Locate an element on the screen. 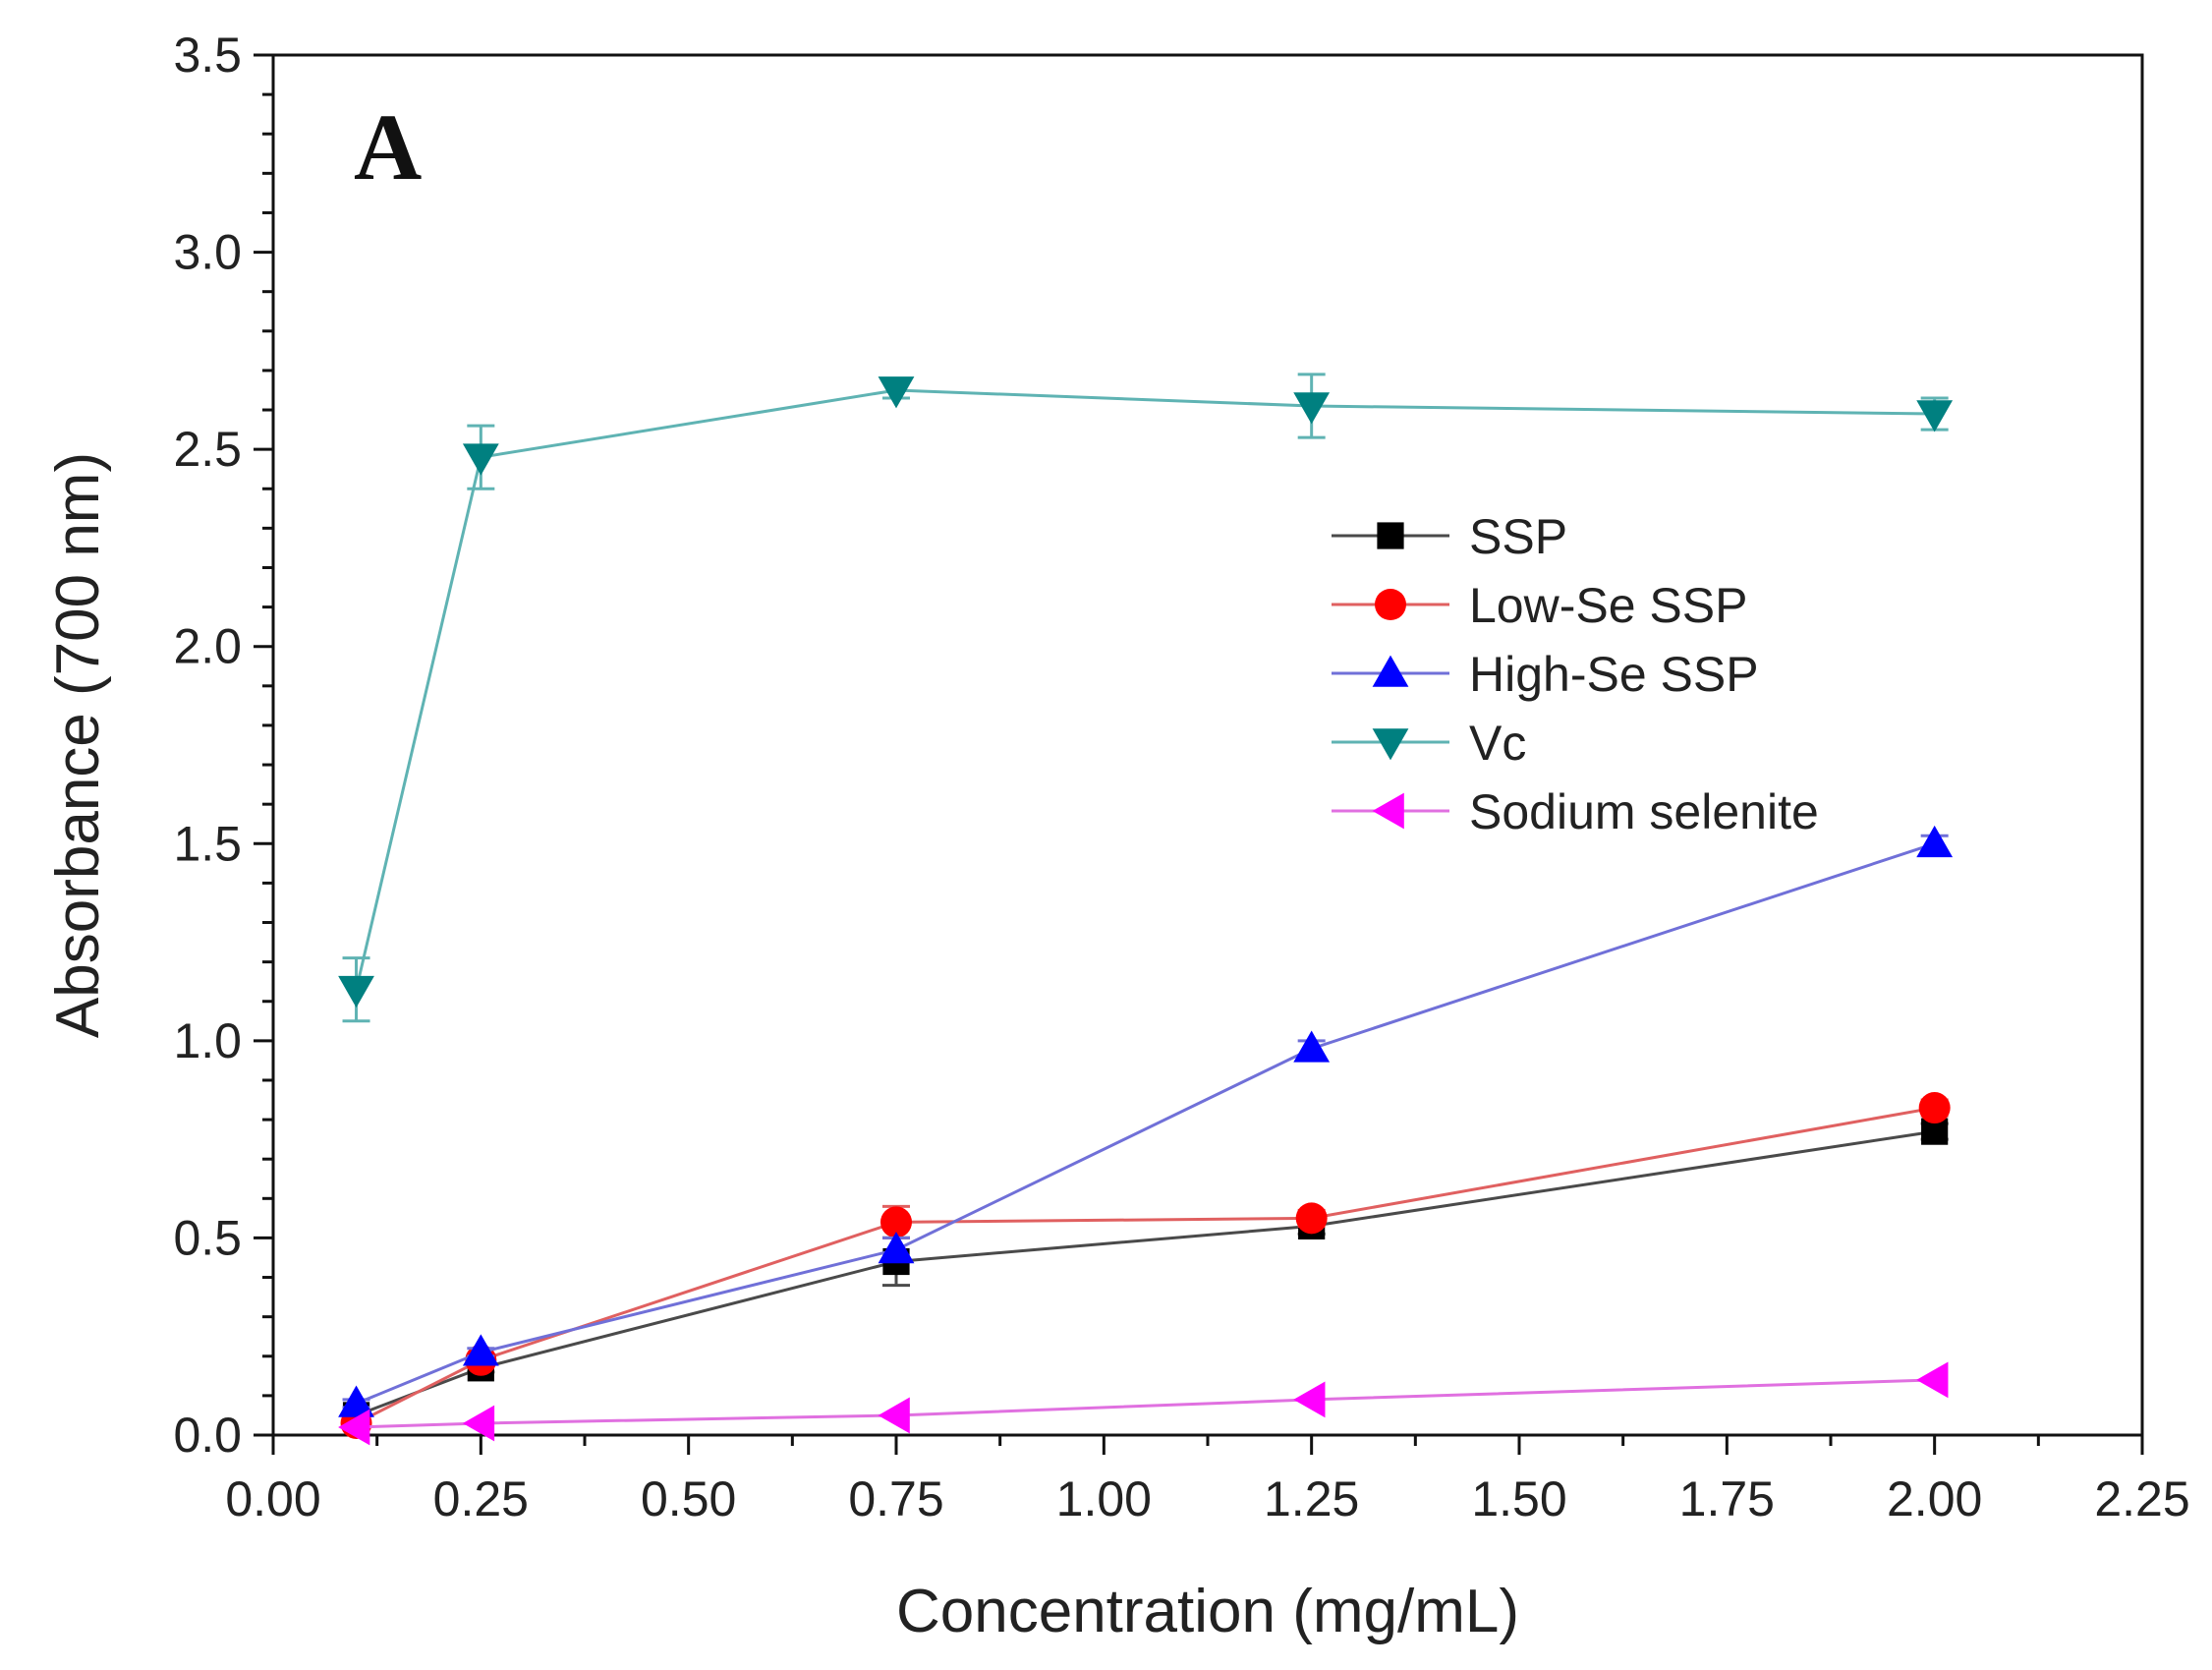 This screenshot has height=1670, width=2212. y-tick-label: 2.0 is located at coordinates (207, 646).